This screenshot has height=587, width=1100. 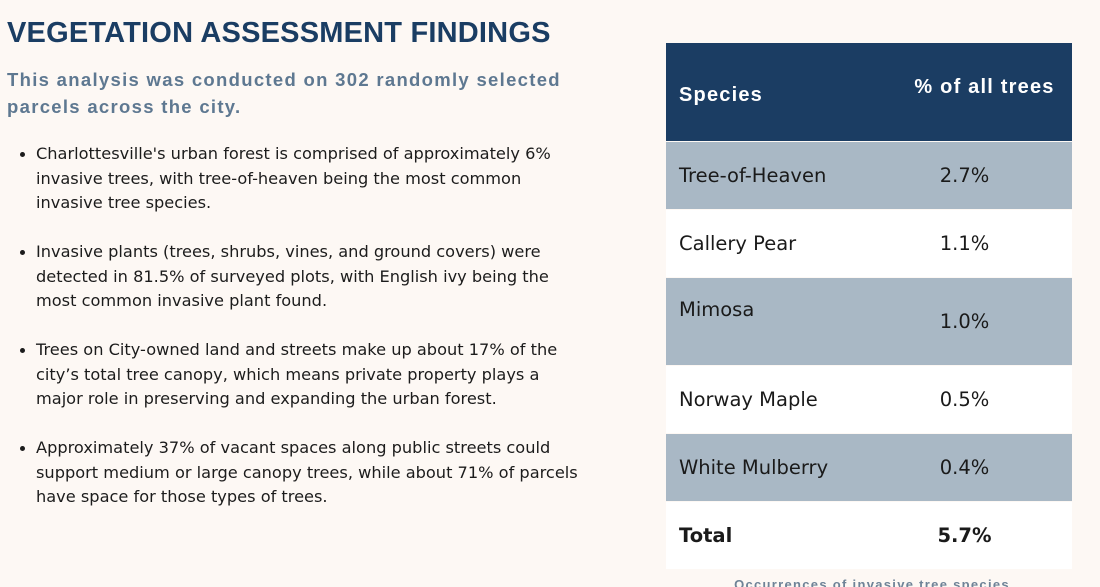 What do you see at coordinates (781, 175) in the screenshot?
I see `species-cell: Tree-of-Heaven` at bounding box center [781, 175].